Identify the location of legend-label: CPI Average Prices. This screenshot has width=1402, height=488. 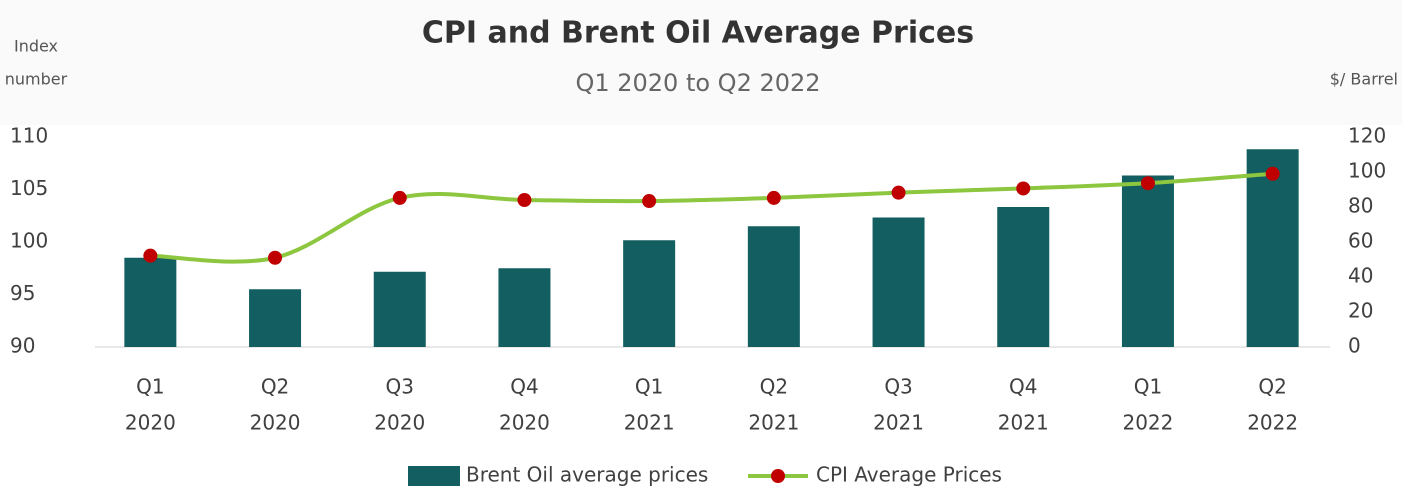
(909, 475).